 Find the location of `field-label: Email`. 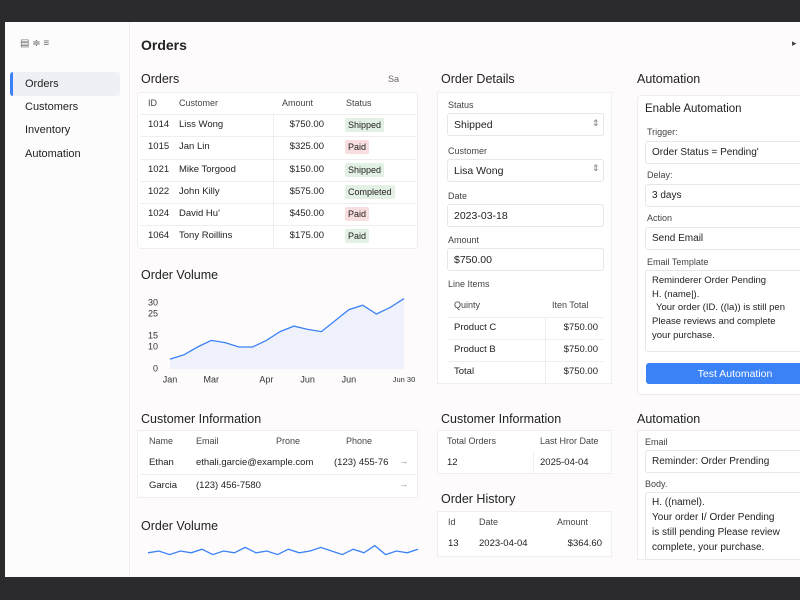

field-label: Email is located at coordinates (656, 442).